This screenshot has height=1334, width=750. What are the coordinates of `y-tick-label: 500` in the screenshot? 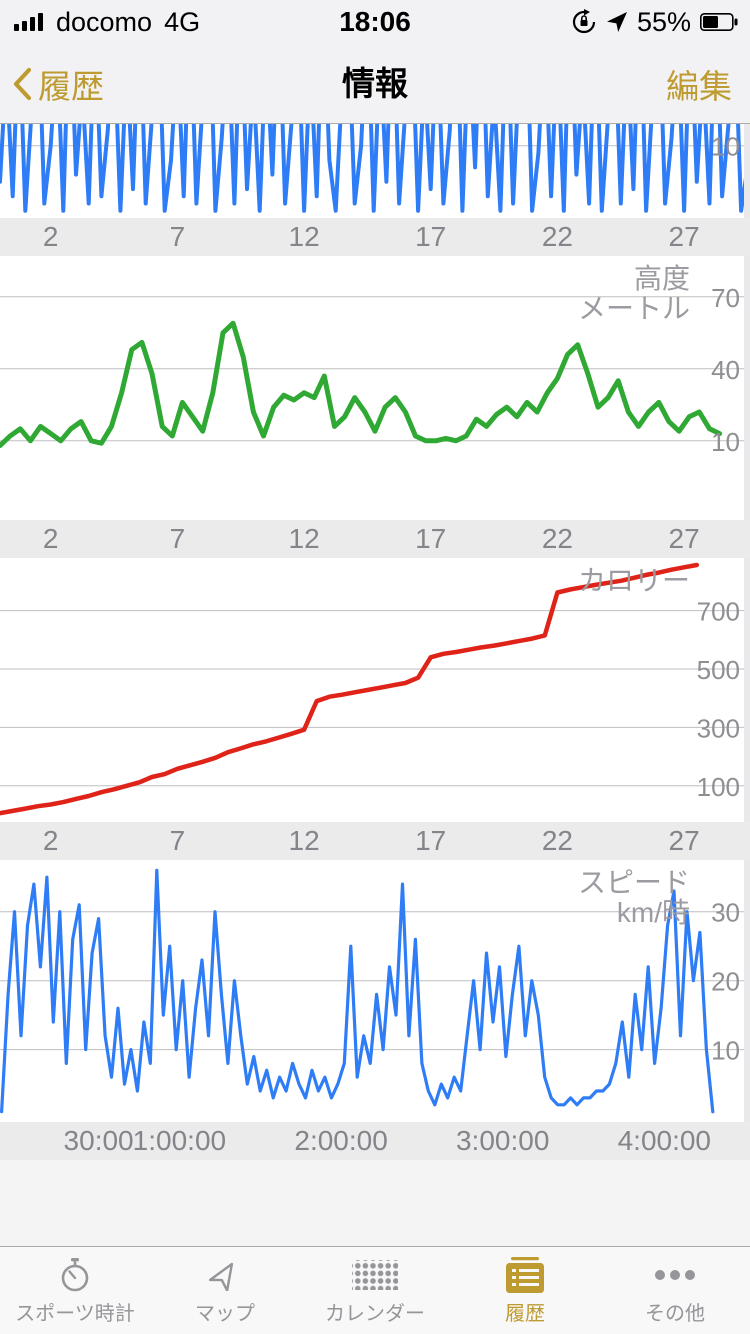 It's located at (718, 670).